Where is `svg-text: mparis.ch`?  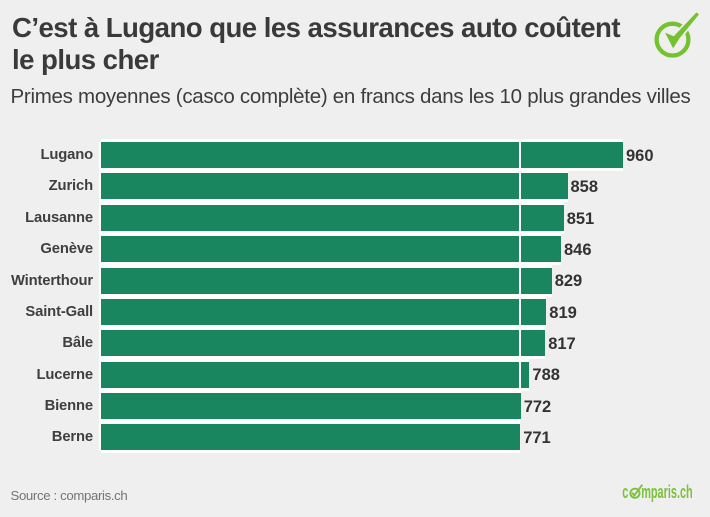 svg-text: mparis.ch is located at coordinates (667, 492).